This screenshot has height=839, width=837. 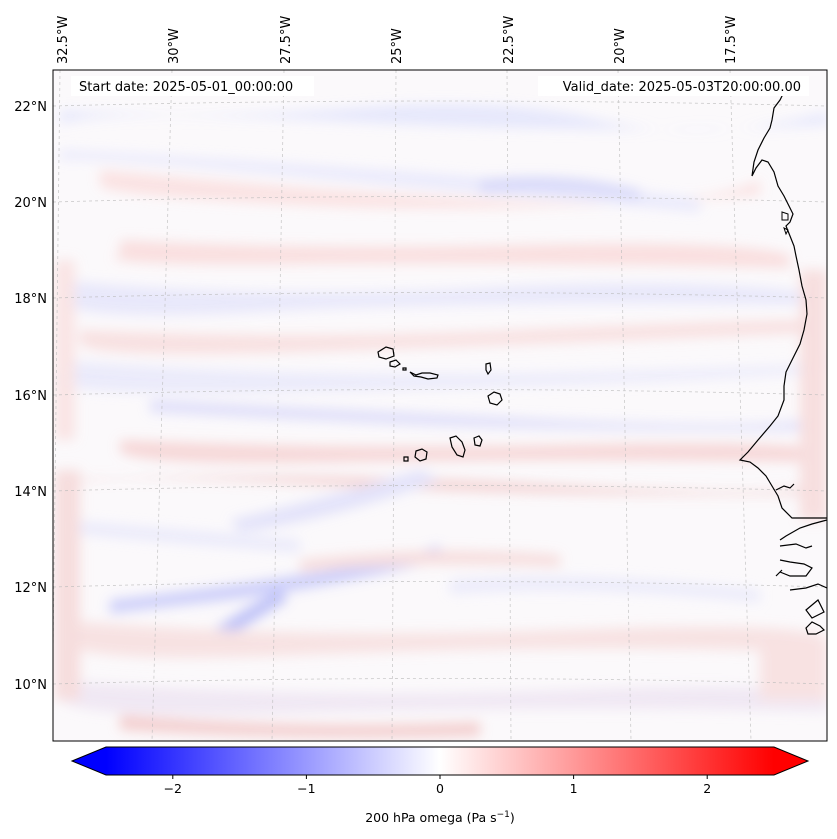 I want to click on colorbar-outline, so click(x=440, y=761).